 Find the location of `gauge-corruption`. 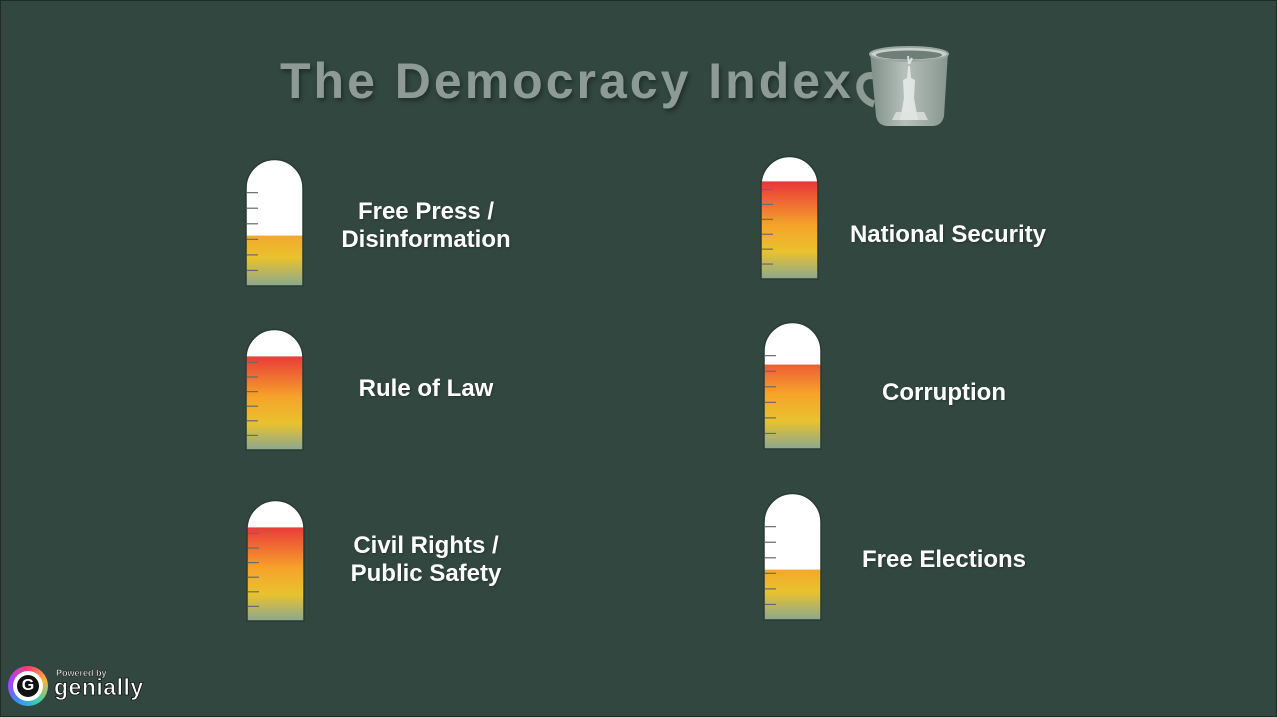

gauge-corruption is located at coordinates (793, 385).